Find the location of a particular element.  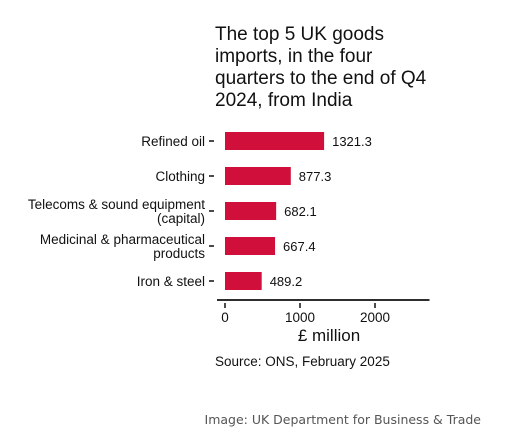

chart-title-line: 2024, from India is located at coordinates (284, 100).